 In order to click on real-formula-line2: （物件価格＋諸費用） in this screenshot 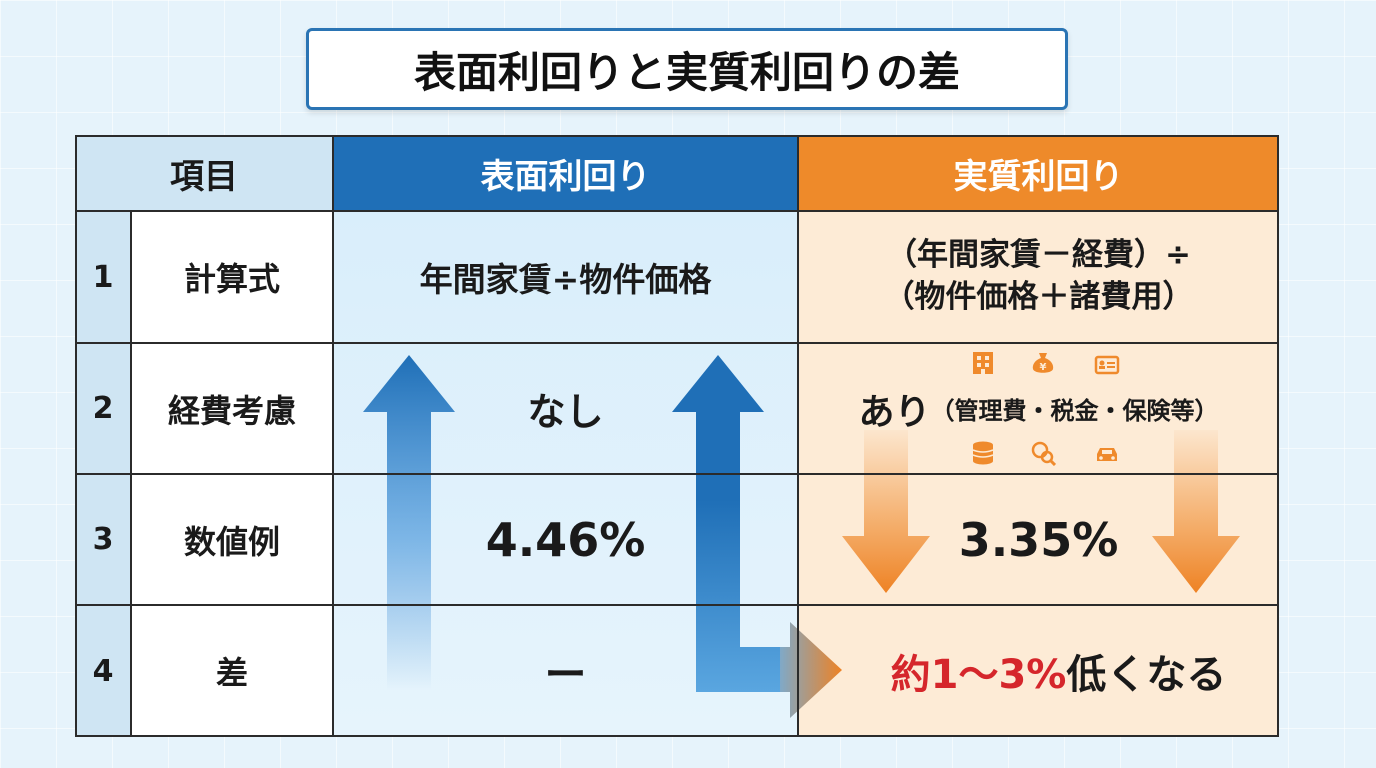, I will do `click(1038, 297)`.